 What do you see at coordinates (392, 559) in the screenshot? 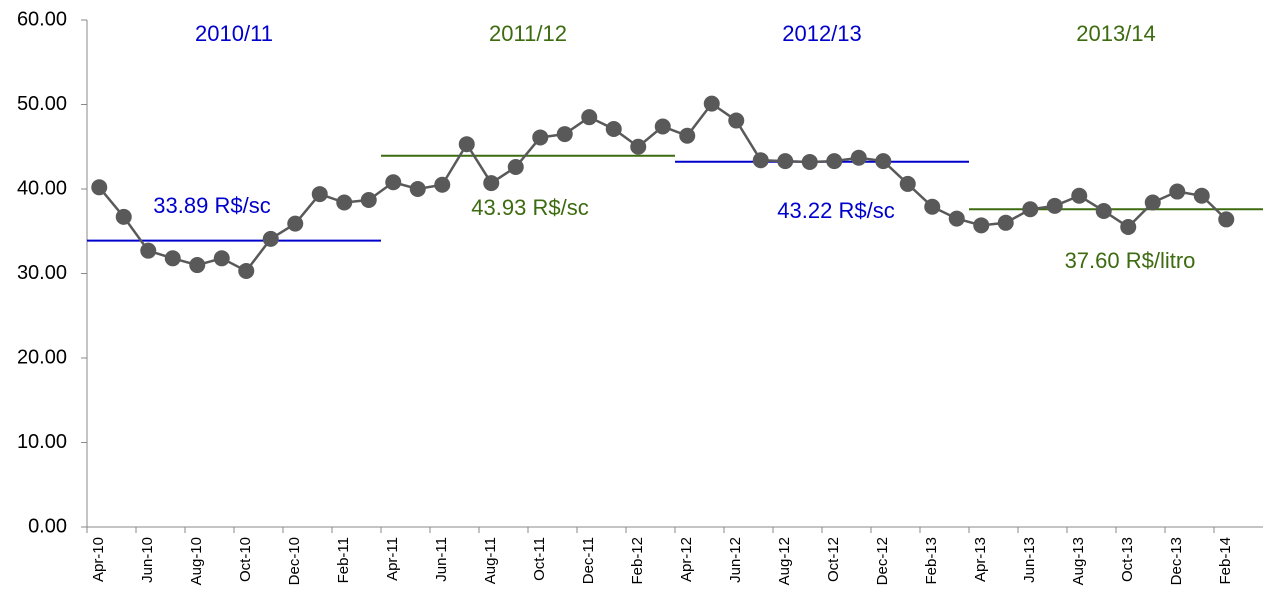
I see `x-tick-label: Apr-11` at bounding box center [392, 559].